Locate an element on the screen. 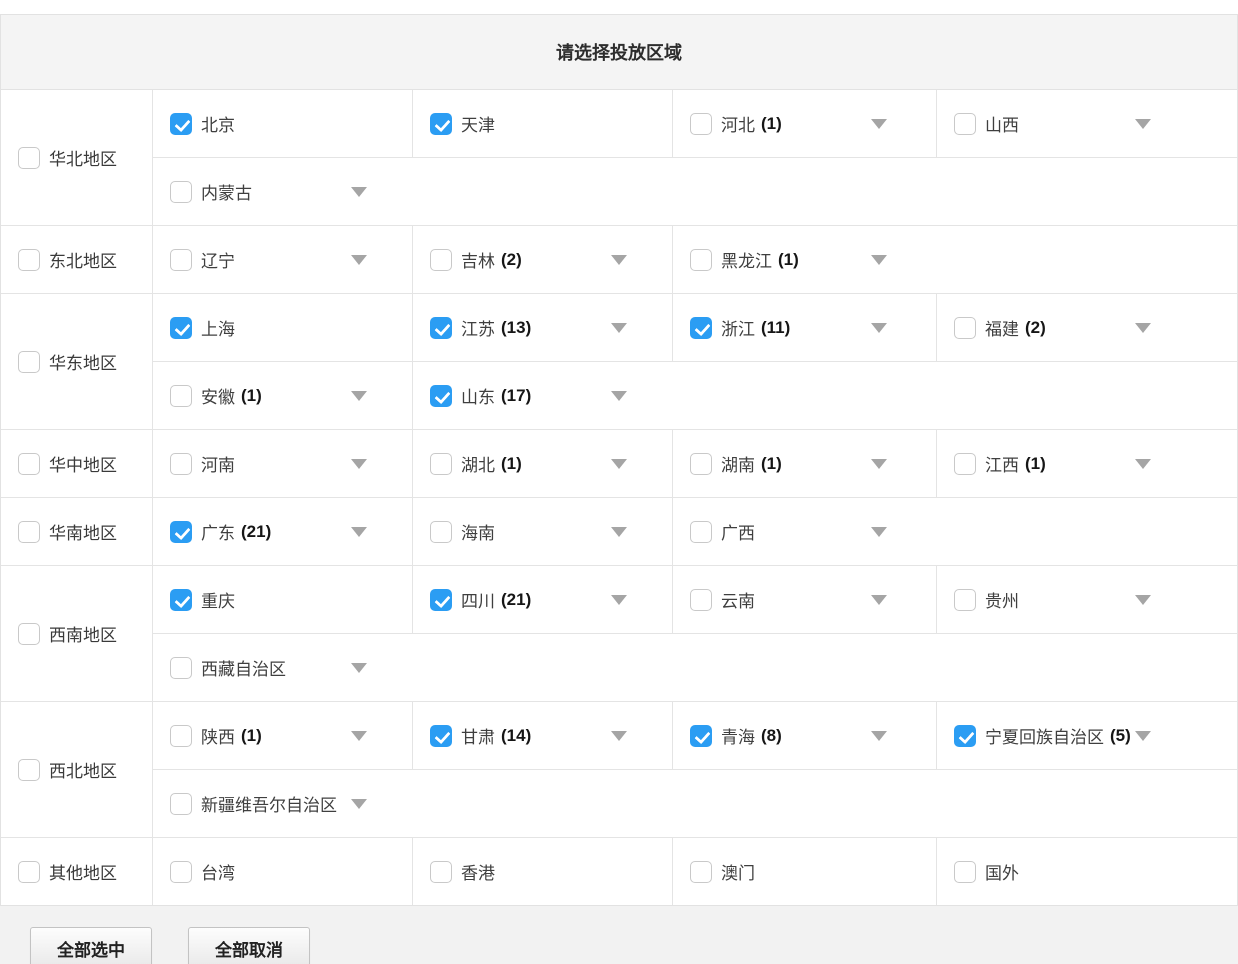  province-item: 浙江 (11) is located at coordinates (800, 327).